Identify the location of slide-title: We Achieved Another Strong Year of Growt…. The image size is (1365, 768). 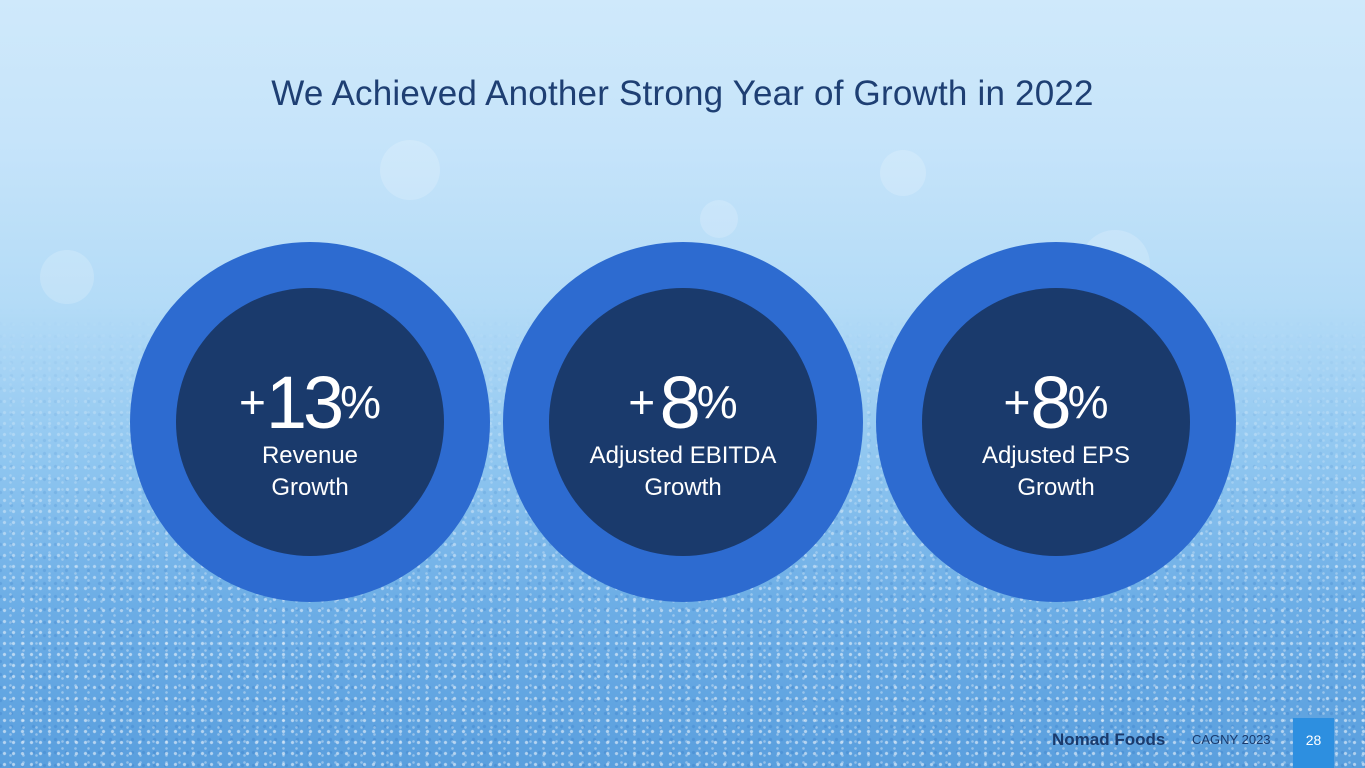
(682, 93).